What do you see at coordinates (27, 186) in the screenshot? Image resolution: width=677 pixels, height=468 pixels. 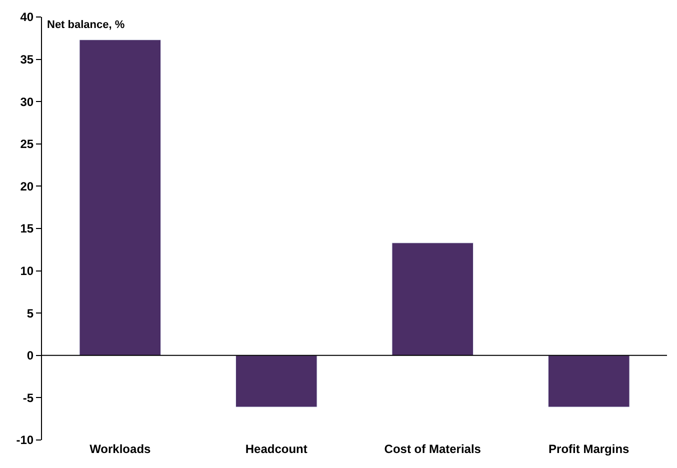 I see `y-tick-label: 20` at bounding box center [27, 186].